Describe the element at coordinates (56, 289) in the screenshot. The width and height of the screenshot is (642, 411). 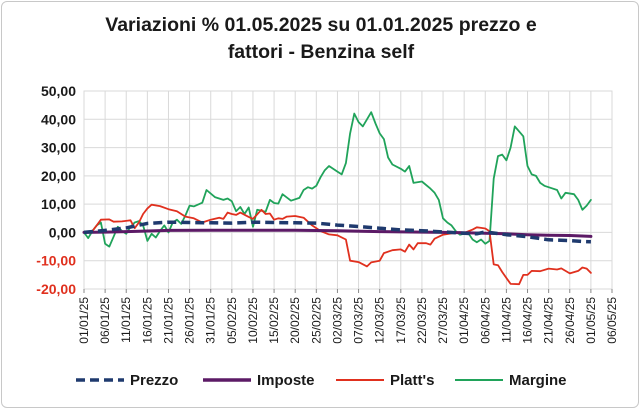
I see `y-tick-label: -20,00` at that location.